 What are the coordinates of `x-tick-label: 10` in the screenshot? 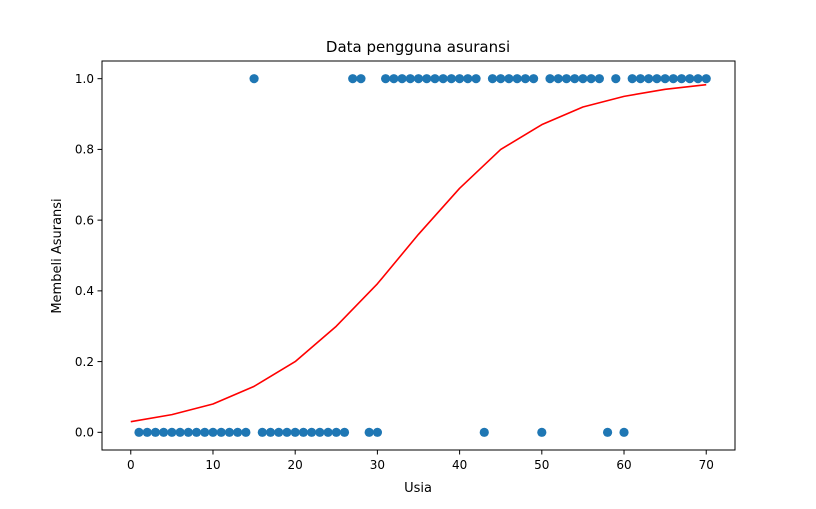 It's located at (212, 465).